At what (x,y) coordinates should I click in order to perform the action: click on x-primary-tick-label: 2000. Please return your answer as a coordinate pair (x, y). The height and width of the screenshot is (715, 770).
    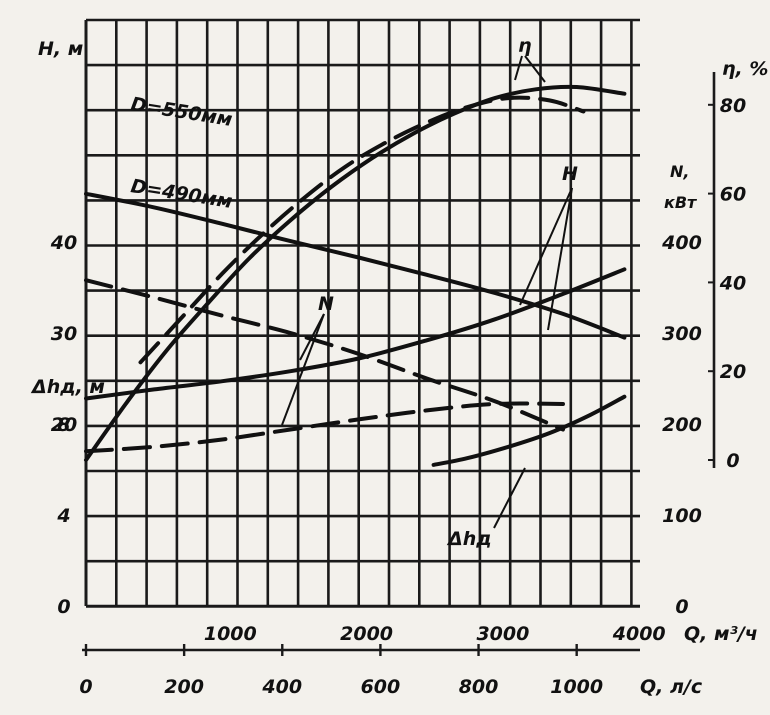
    Looking at the image, I should click on (366, 634).